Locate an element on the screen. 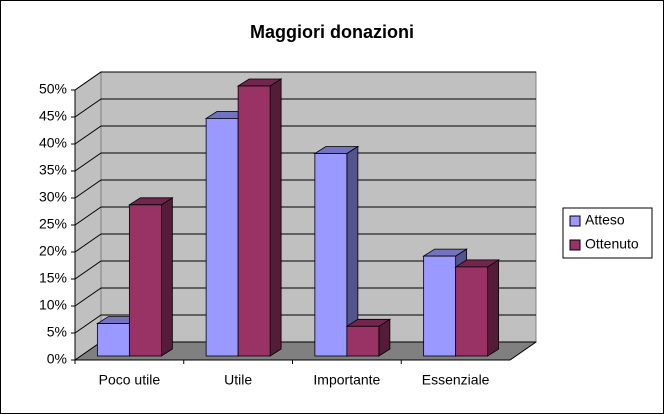 The image size is (664, 414). chart-title: Maggiori donazioni is located at coordinates (332, 32).